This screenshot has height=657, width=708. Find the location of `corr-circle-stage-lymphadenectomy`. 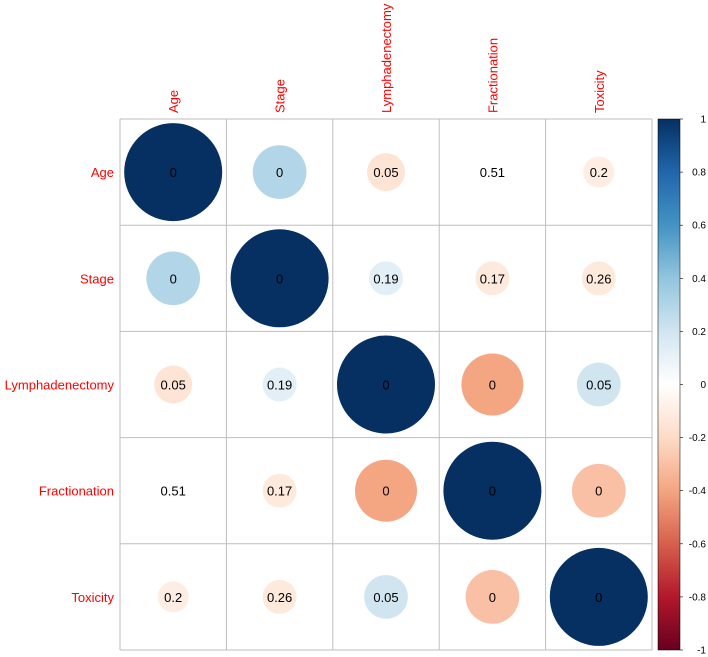

corr-circle-stage-lymphadenectomy is located at coordinates (386, 278).